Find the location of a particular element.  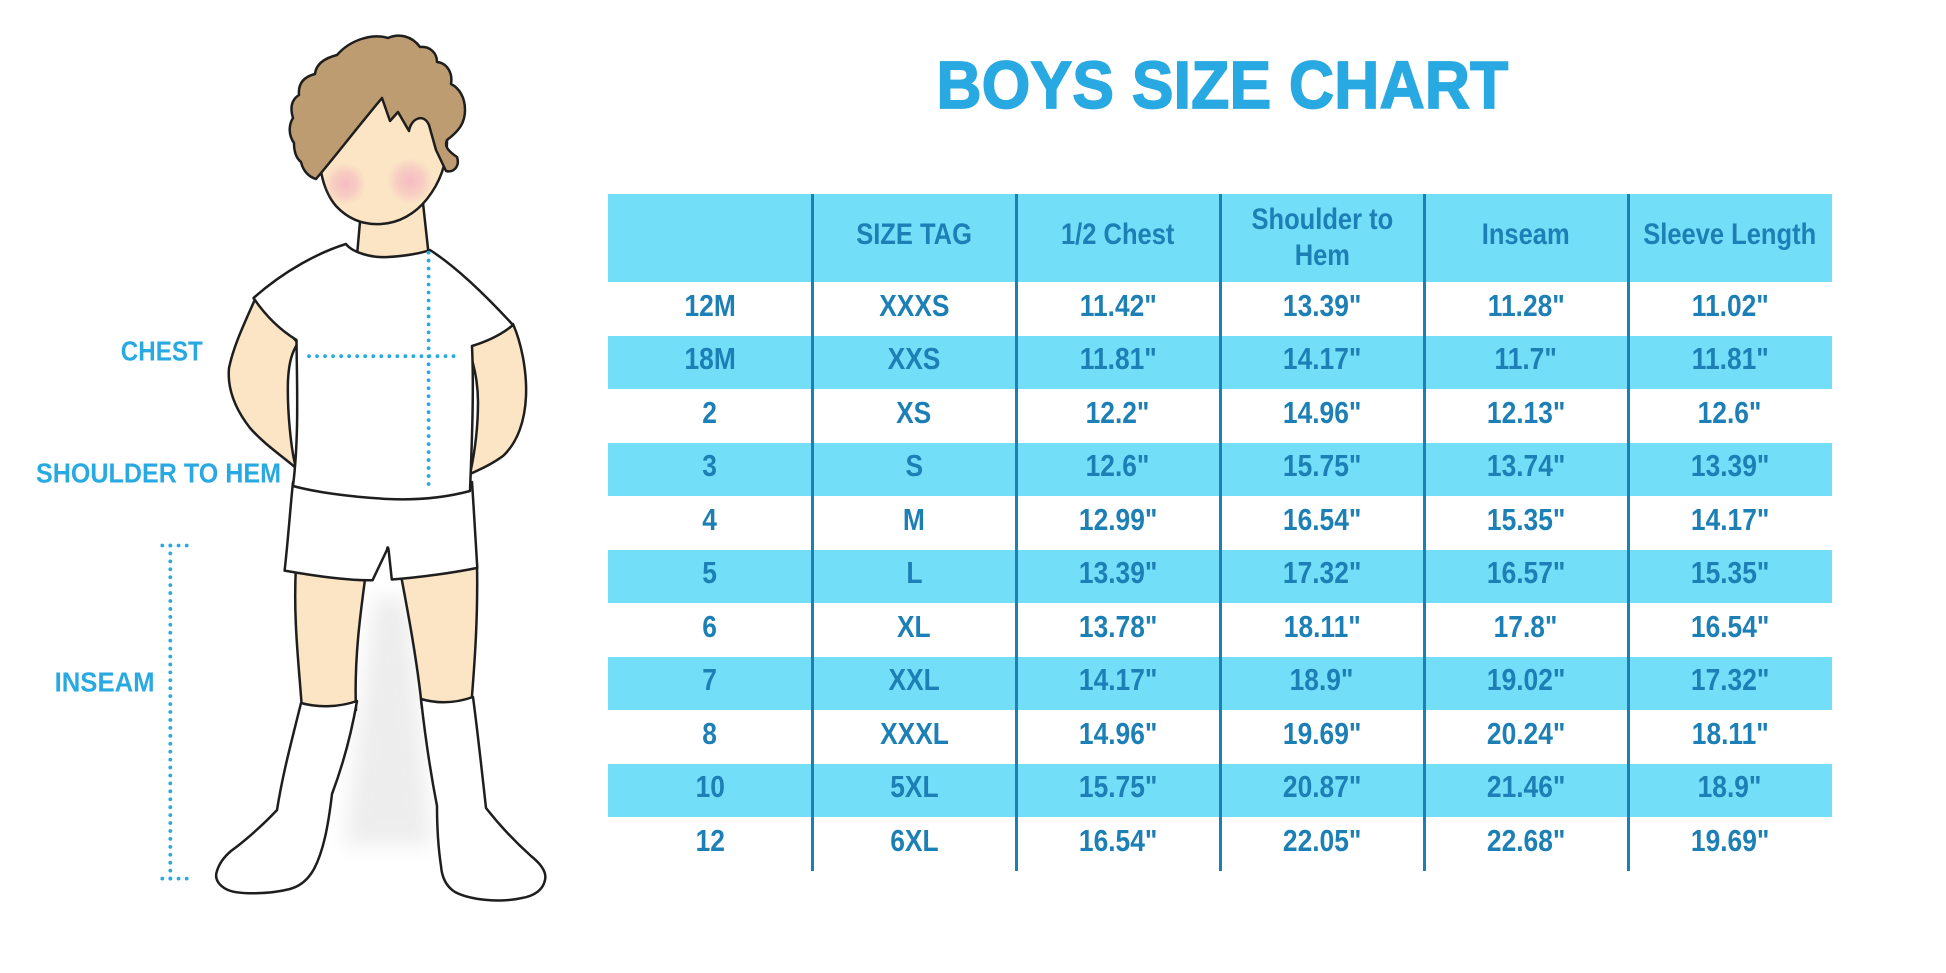

svg-text: SHOULDER TO HEM is located at coordinates (158, 472).